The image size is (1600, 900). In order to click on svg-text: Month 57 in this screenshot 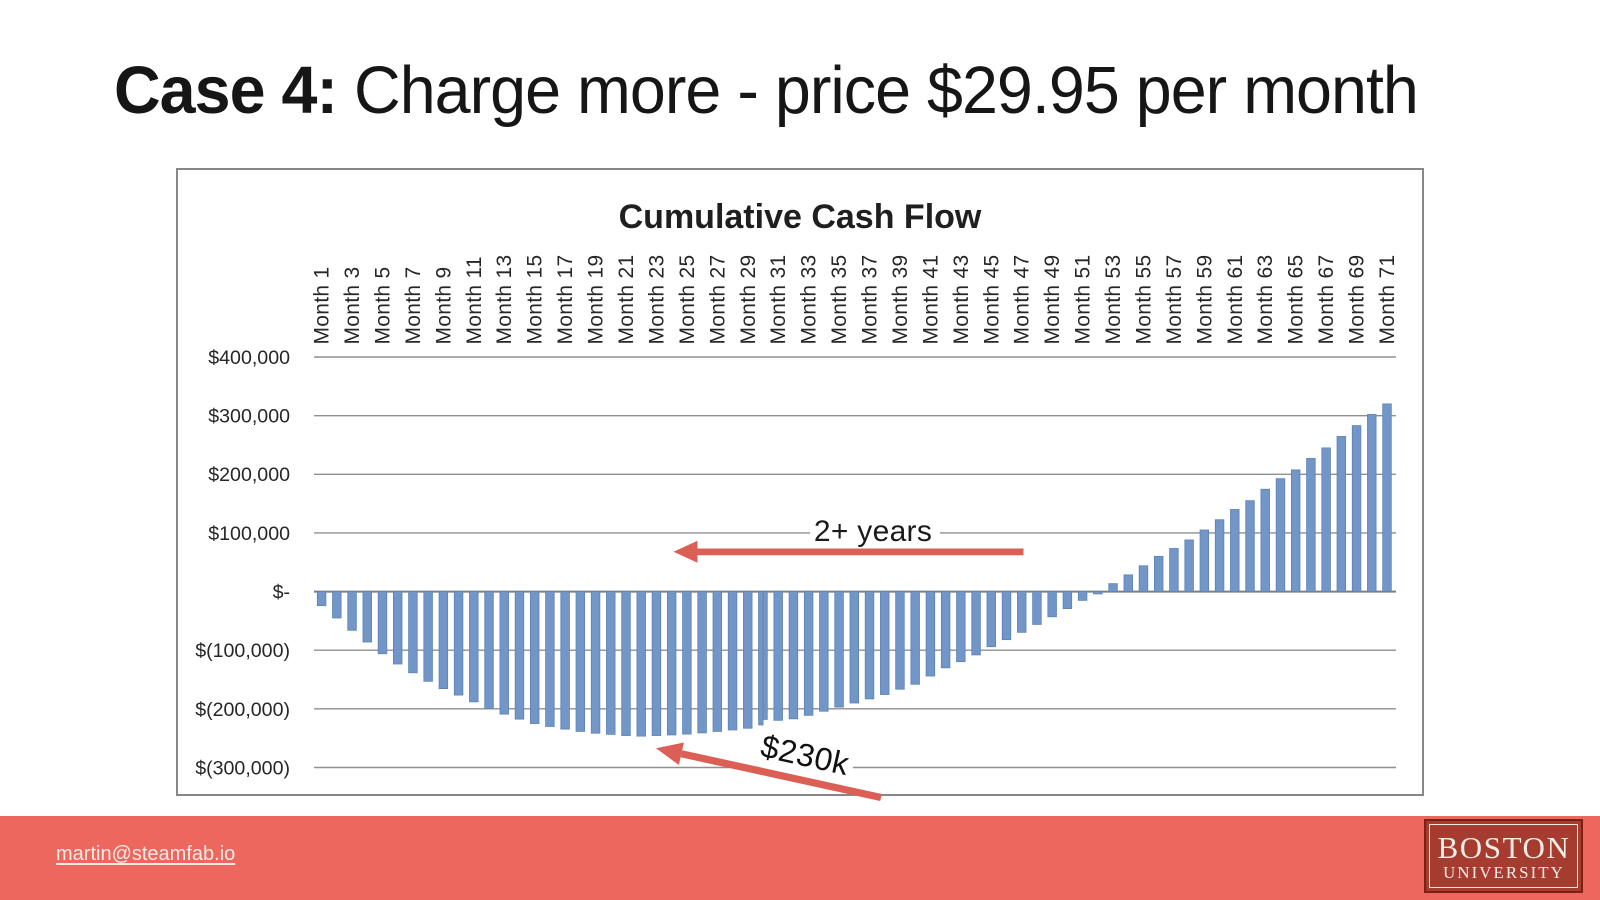, I will do `click(1174, 300)`.